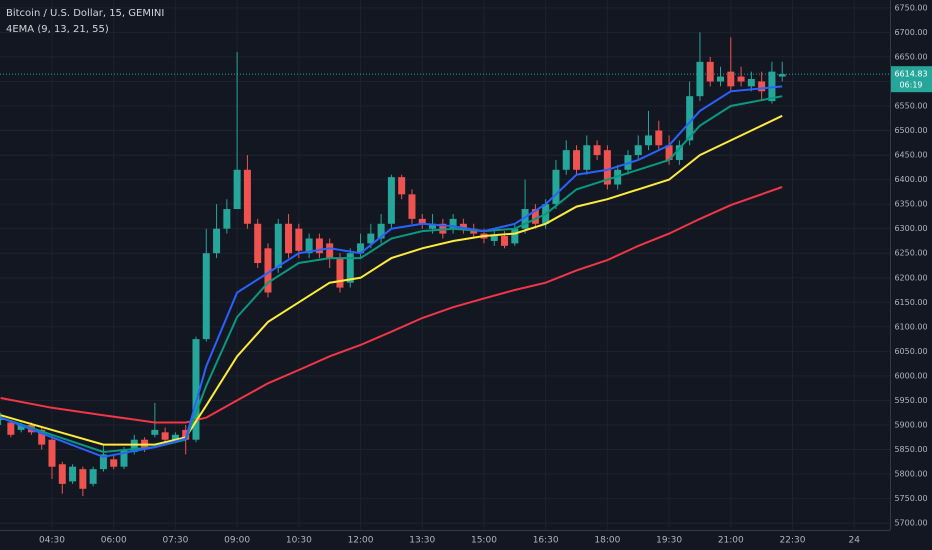 This screenshot has width=932, height=550. Describe the element at coordinates (910, 253) in the screenshot. I see `y-tick-label: 6250.00` at that location.